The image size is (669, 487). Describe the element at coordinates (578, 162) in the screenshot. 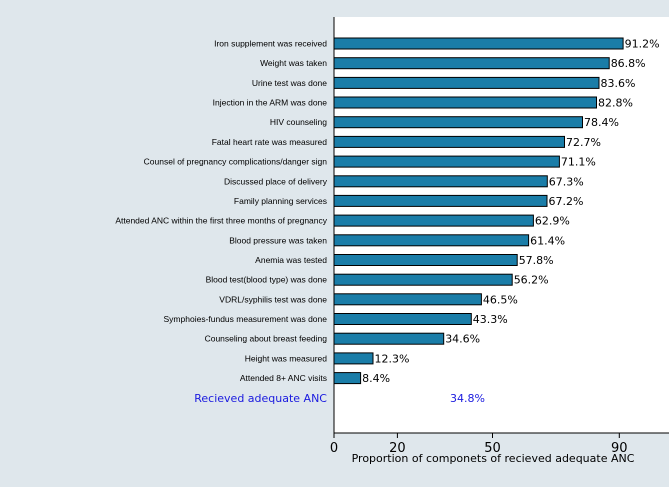

I see `value-label: 71.1%` at that location.